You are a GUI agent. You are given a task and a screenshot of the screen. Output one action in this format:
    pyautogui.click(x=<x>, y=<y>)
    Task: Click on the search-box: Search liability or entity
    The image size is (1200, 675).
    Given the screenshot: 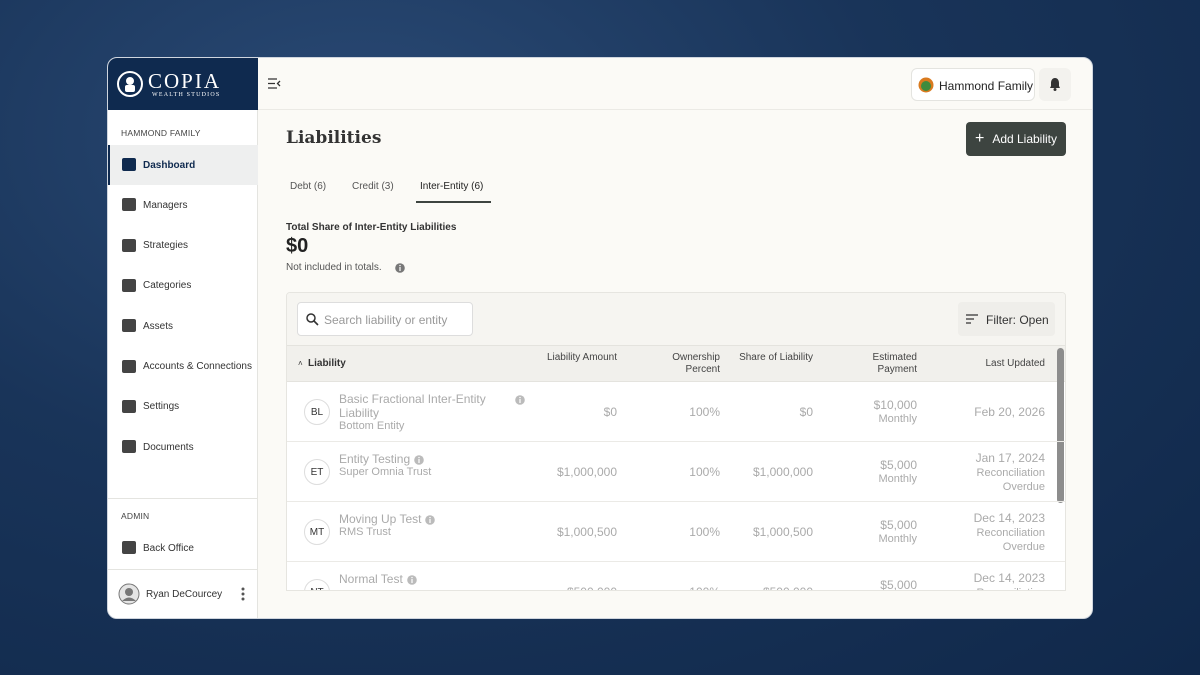 What is the action you would take?
    pyautogui.click(x=385, y=319)
    